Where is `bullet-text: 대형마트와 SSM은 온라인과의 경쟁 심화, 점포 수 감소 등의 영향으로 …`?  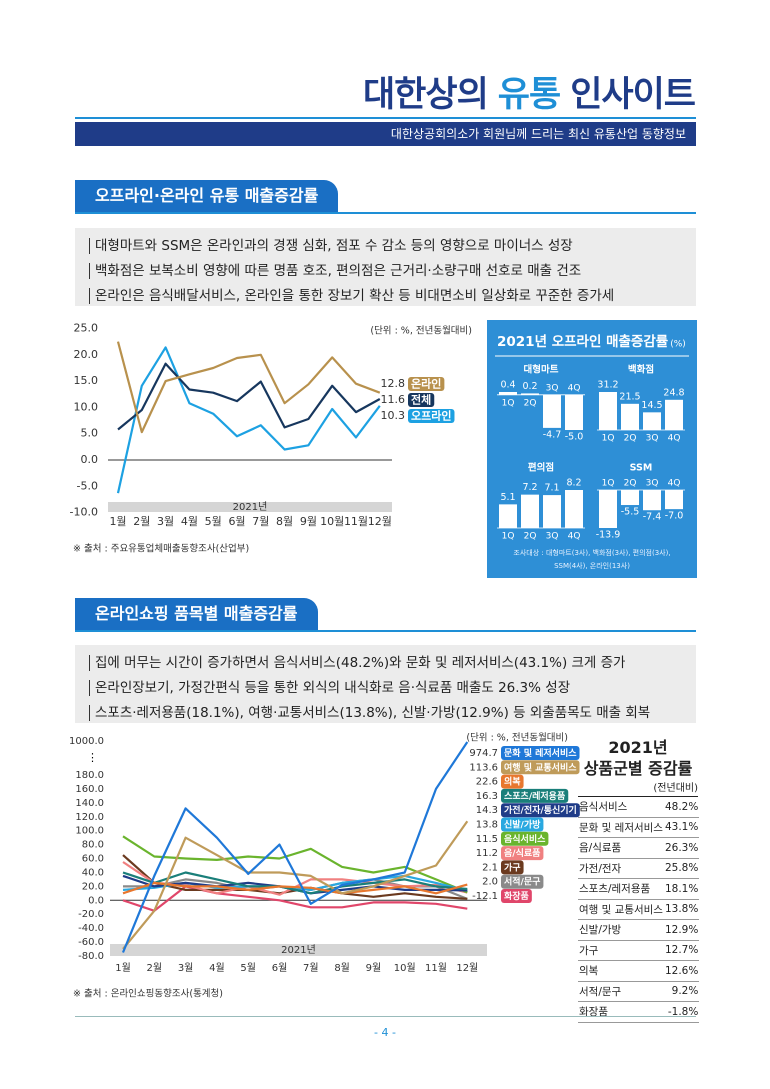
bullet-text: 대형마트와 SSM은 온라인과의 경쟁 심화, 점포 수 감소 등의 영향으로 … is located at coordinates (331, 246).